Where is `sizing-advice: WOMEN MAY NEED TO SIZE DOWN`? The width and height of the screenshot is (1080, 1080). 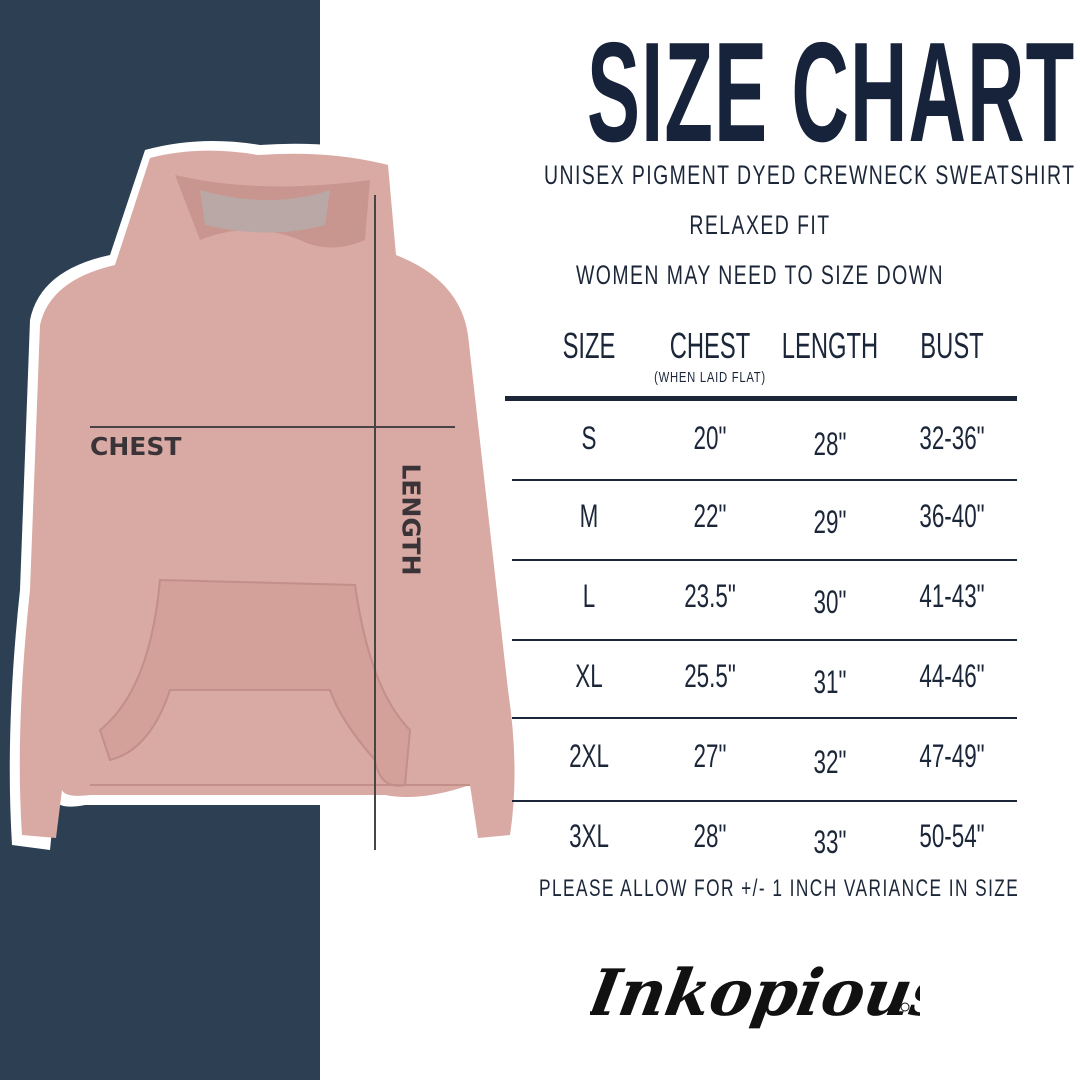
sizing-advice: WOMEN MAY NEED TO SIZE DOWN is located at coordinates (760, 275).